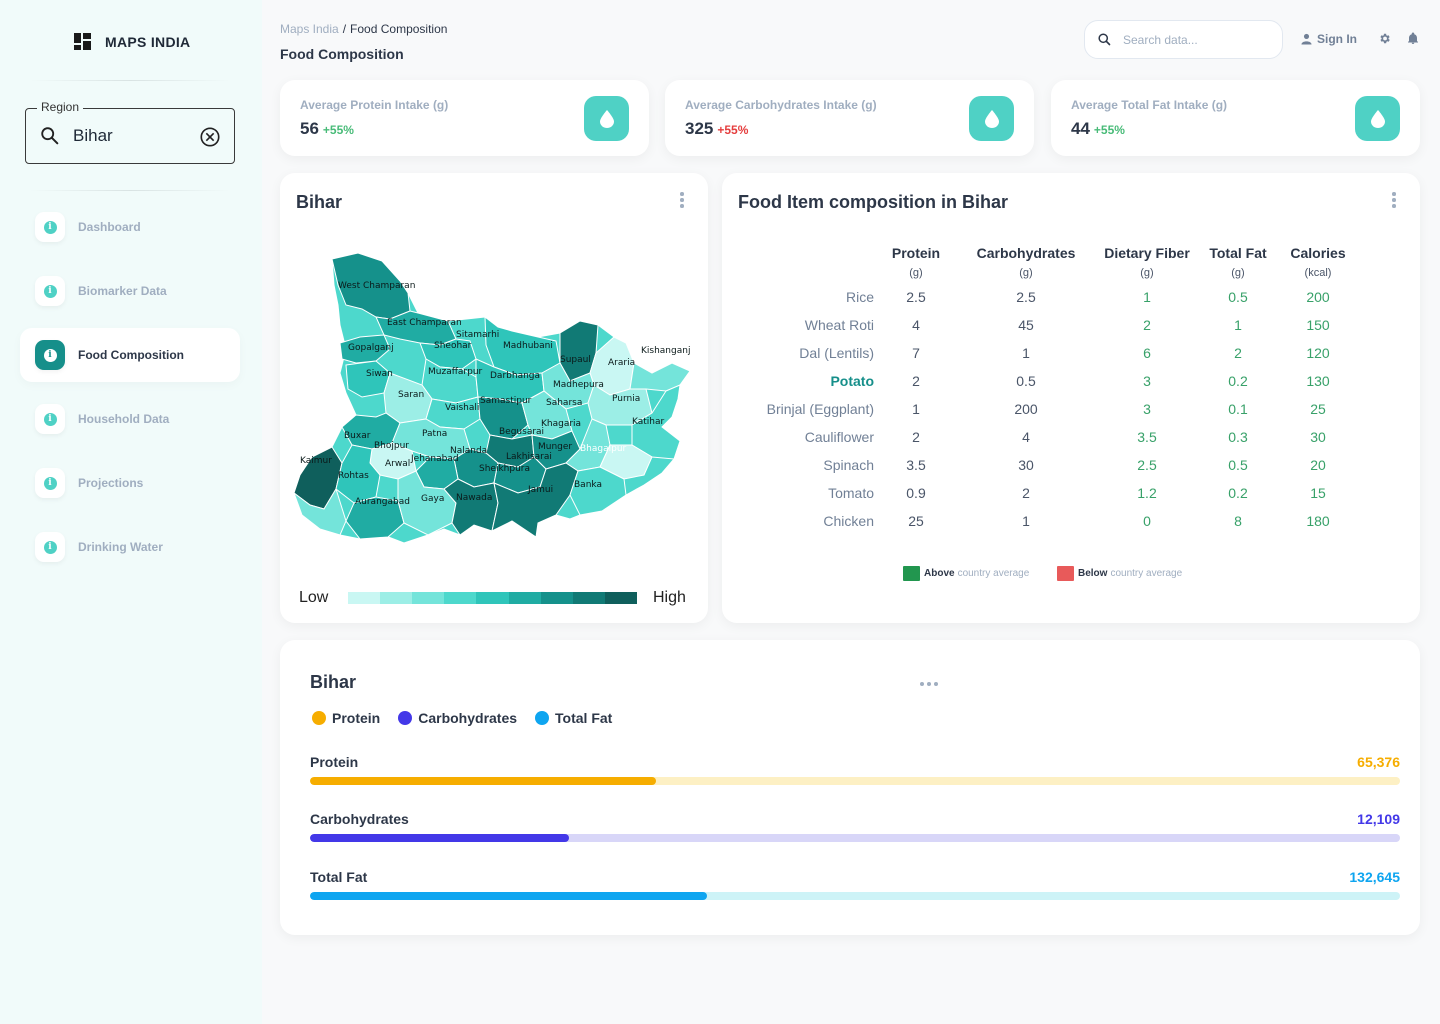 Image resolution: width=1440 pixels, height=1024 pixels. What do you see at coordinates (1147, 273) in the screenshot?
I see `column-unit: (g)` at bounding box center [1147, 273].